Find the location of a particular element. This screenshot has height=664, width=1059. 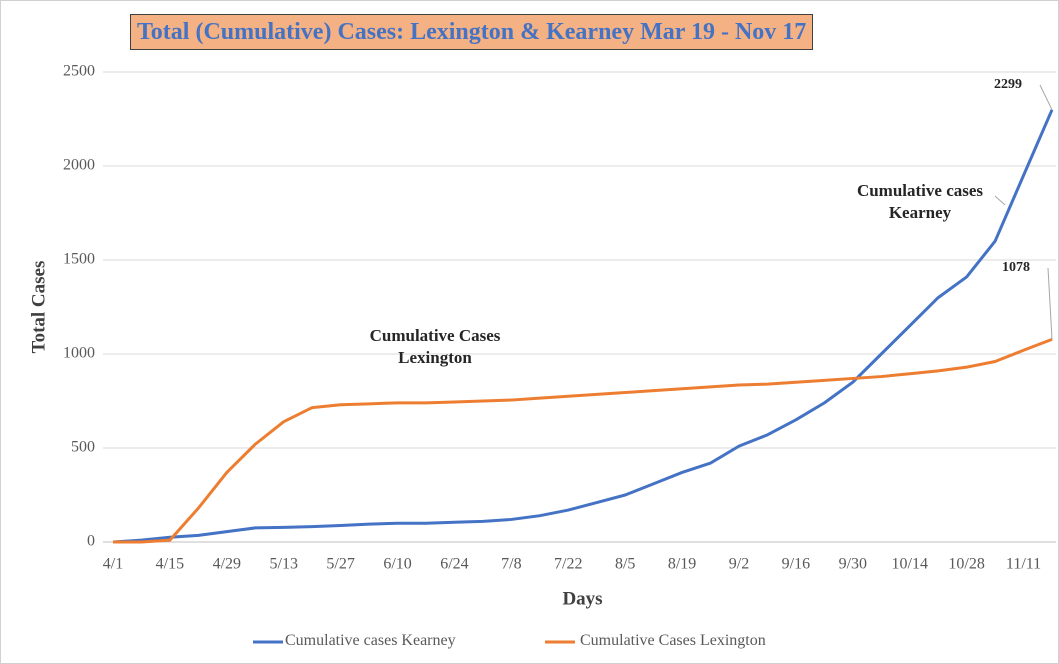

legend-label: Cumulative cases Kearney is located at coordinates (370, 640).